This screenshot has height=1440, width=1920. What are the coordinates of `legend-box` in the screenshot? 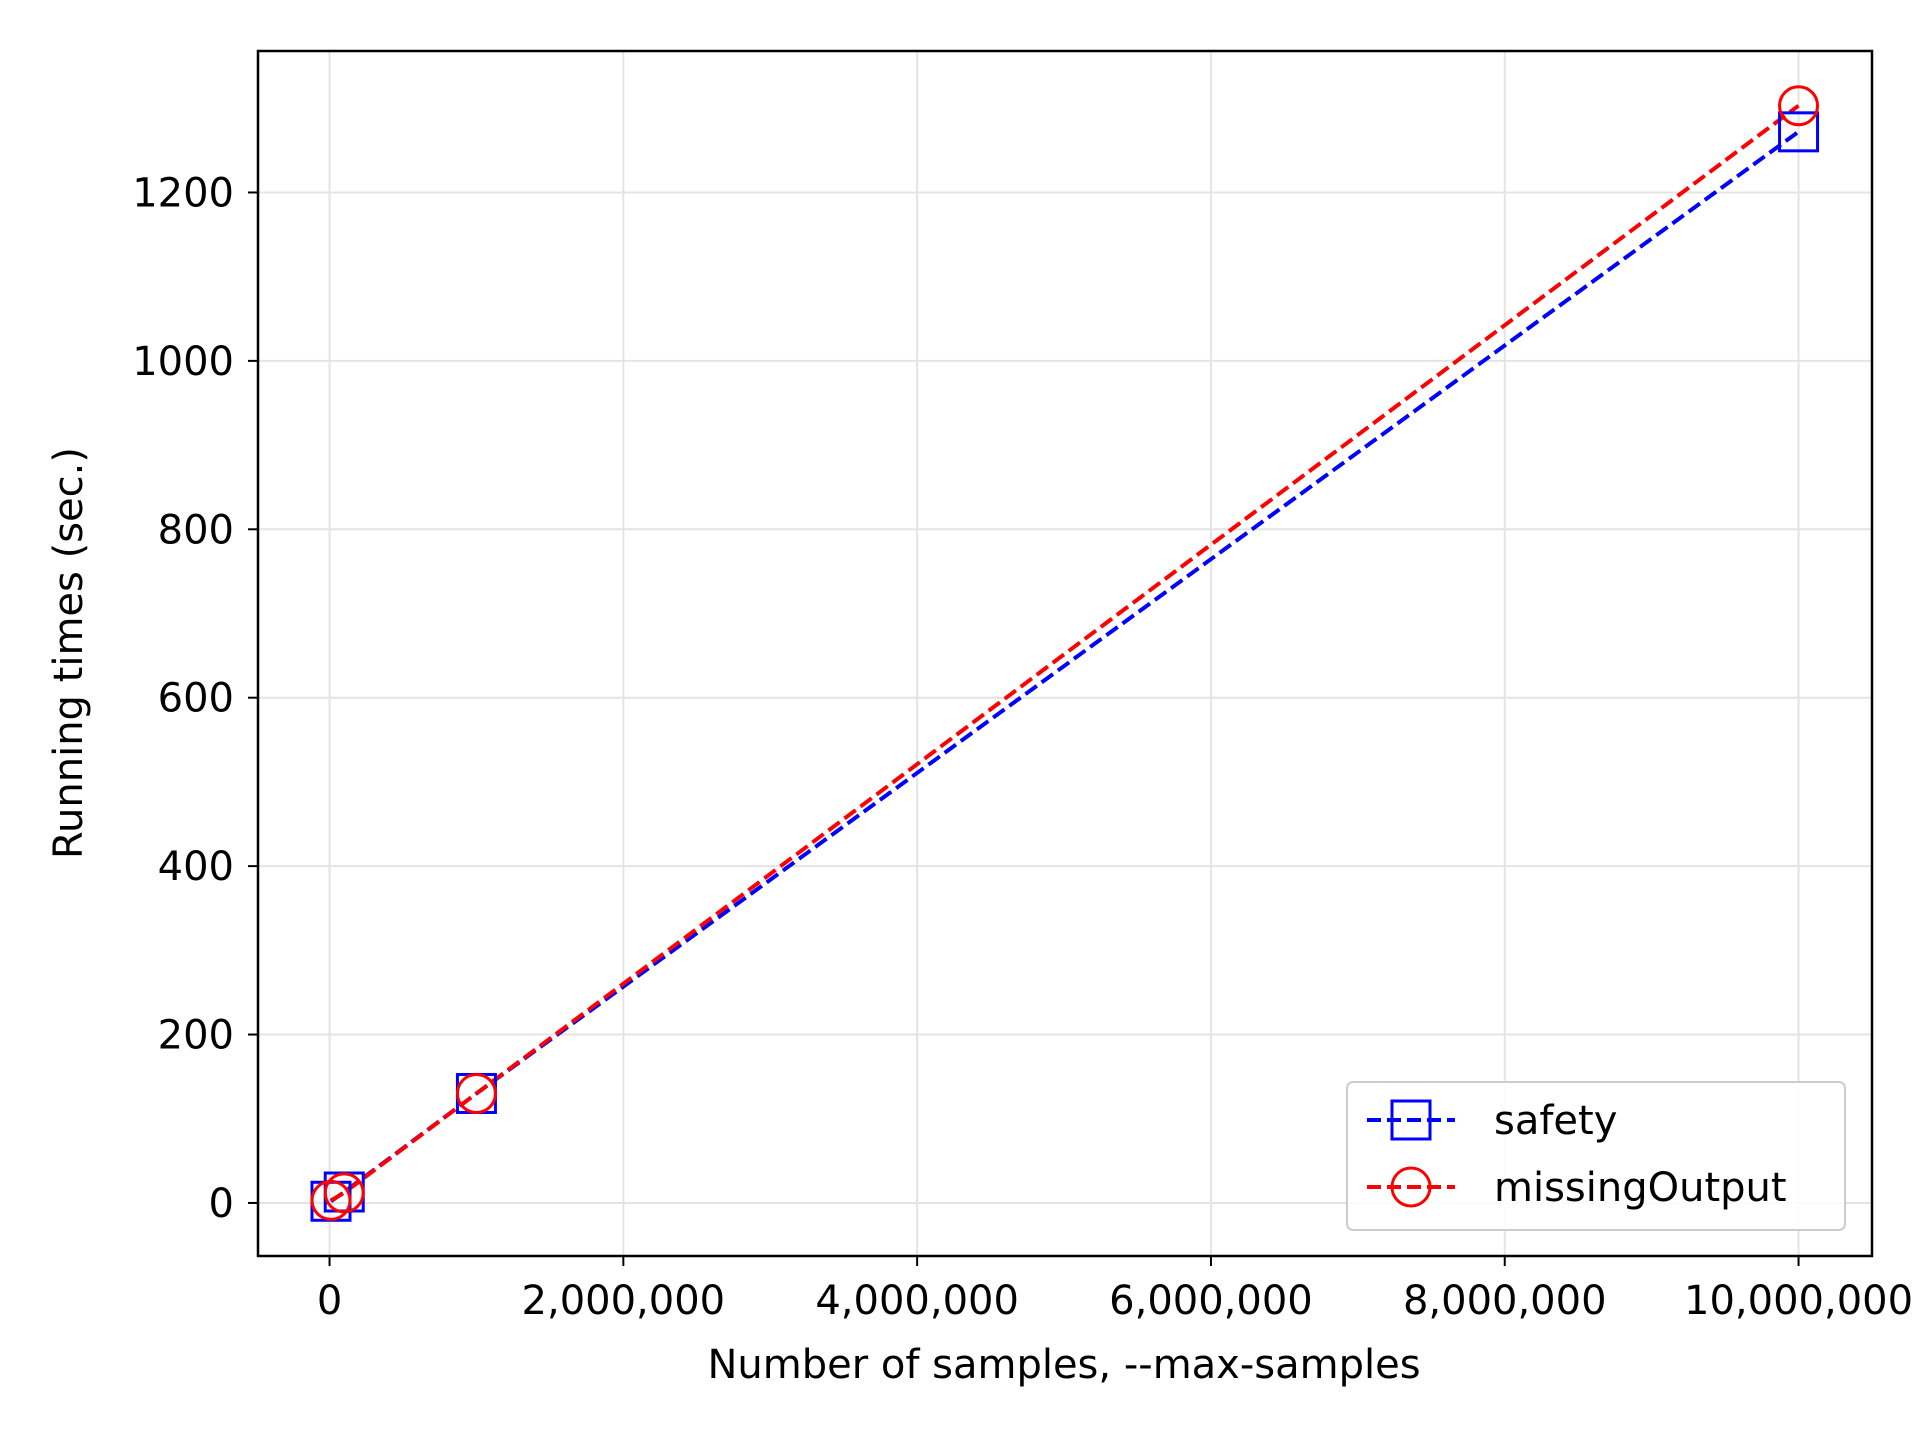 It's located at (1596, 1156).